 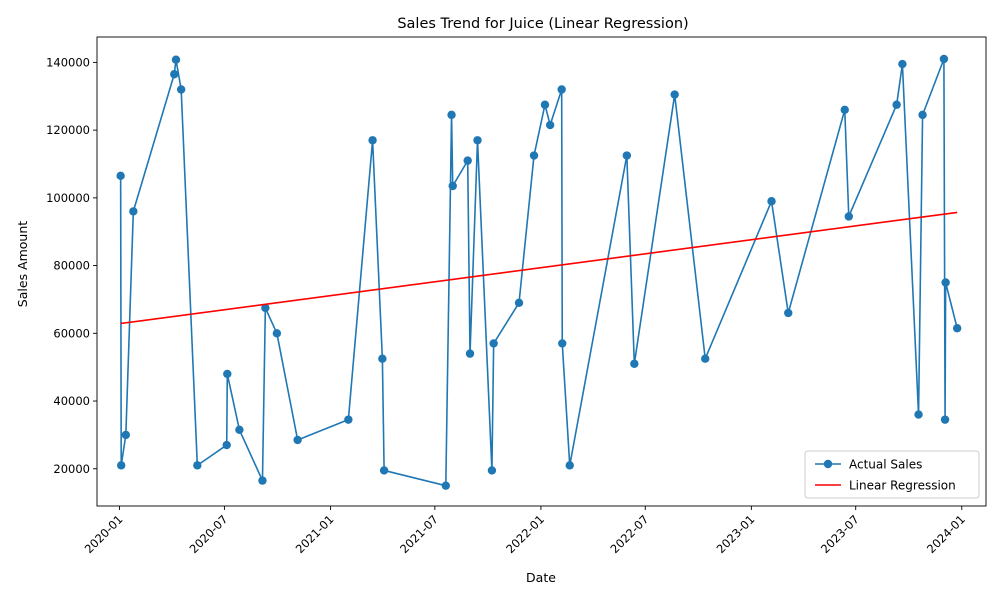 I want to click on y-tick-label: 40000, so click(x=71, y=401).